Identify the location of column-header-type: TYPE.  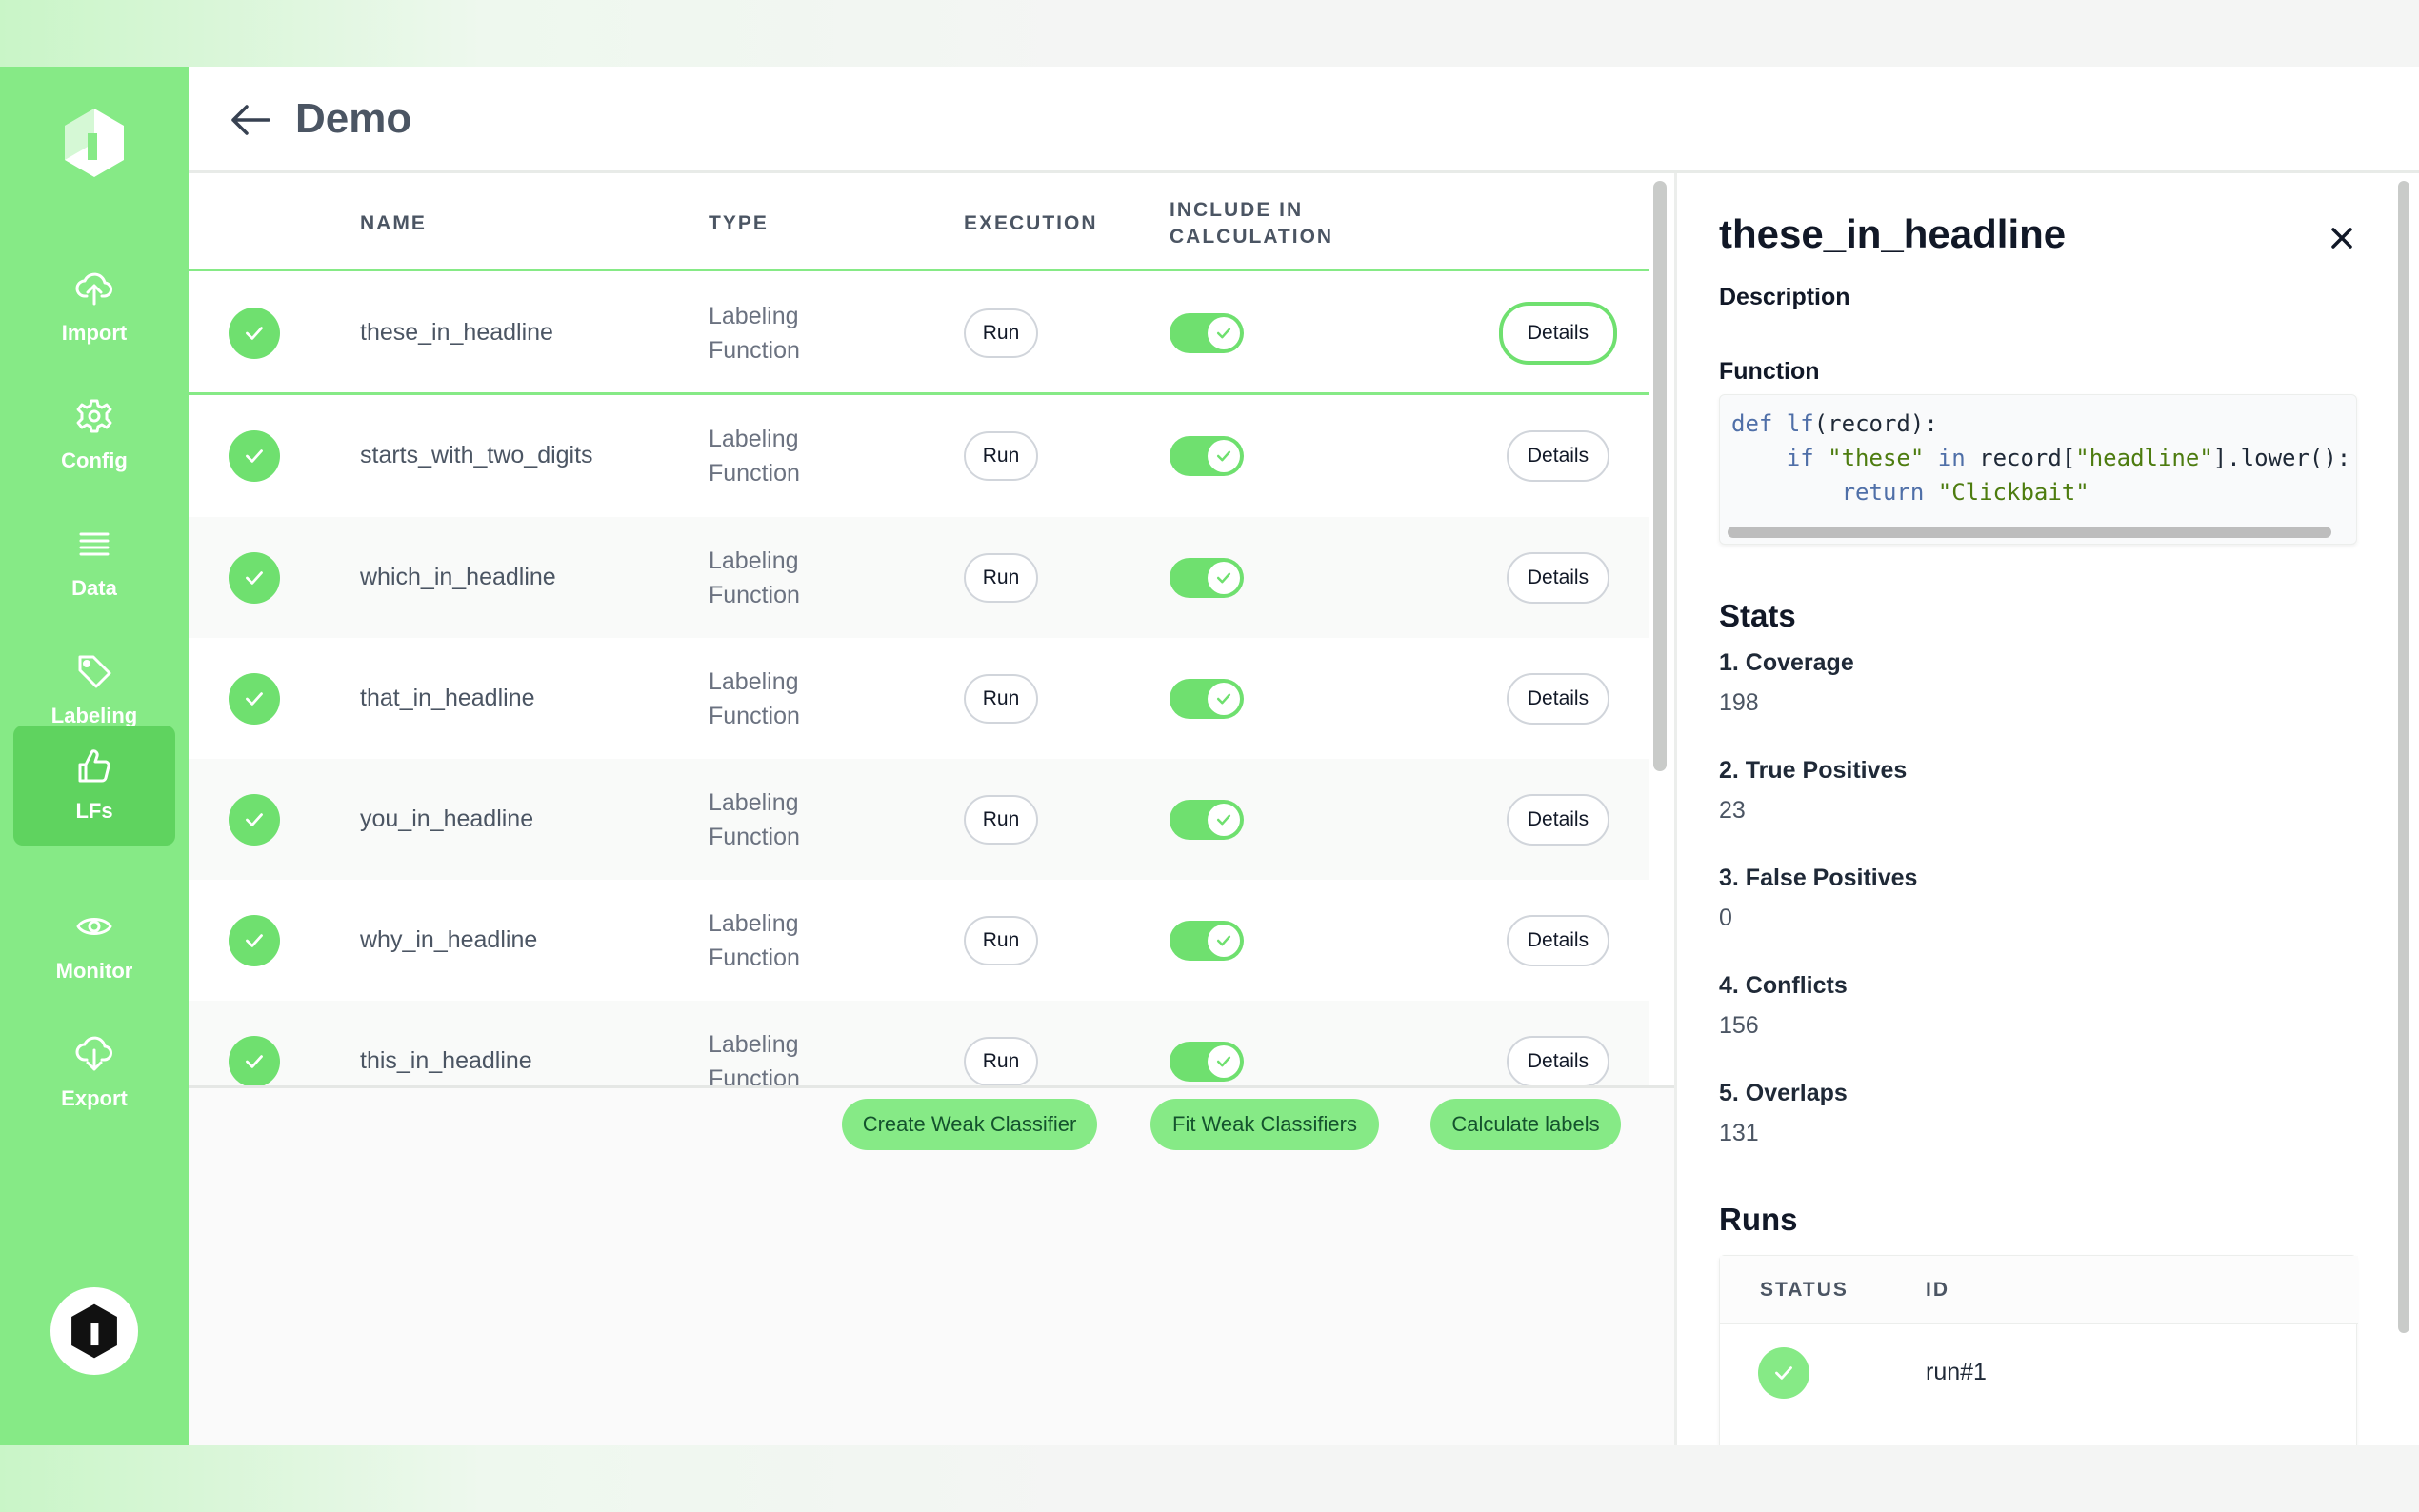
(739, 223).